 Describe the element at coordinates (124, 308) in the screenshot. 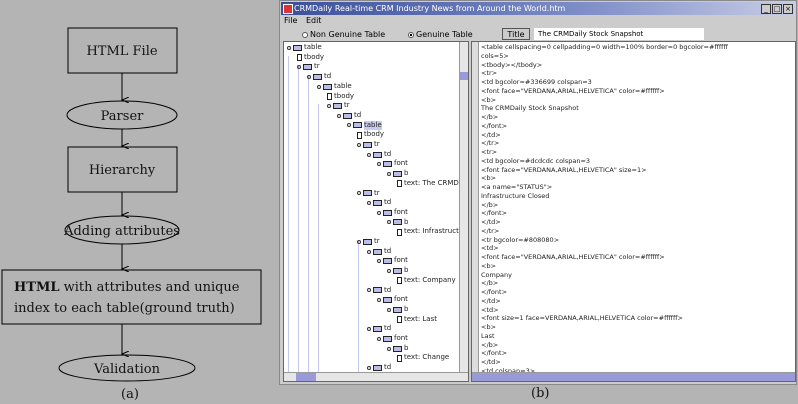

I see `node-label: index to each table(ground truth)` at that location.